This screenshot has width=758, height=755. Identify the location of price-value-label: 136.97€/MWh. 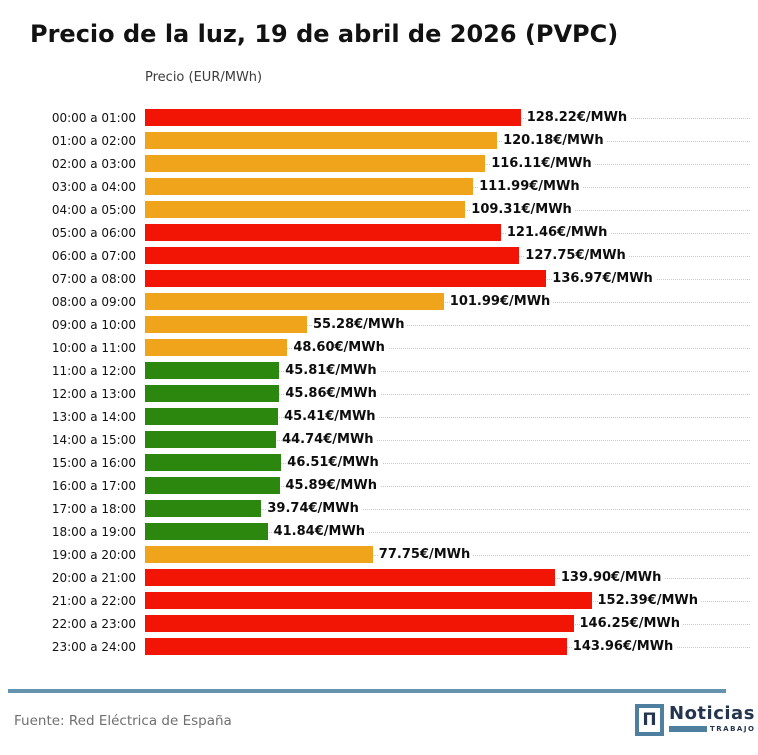
(604, 278).